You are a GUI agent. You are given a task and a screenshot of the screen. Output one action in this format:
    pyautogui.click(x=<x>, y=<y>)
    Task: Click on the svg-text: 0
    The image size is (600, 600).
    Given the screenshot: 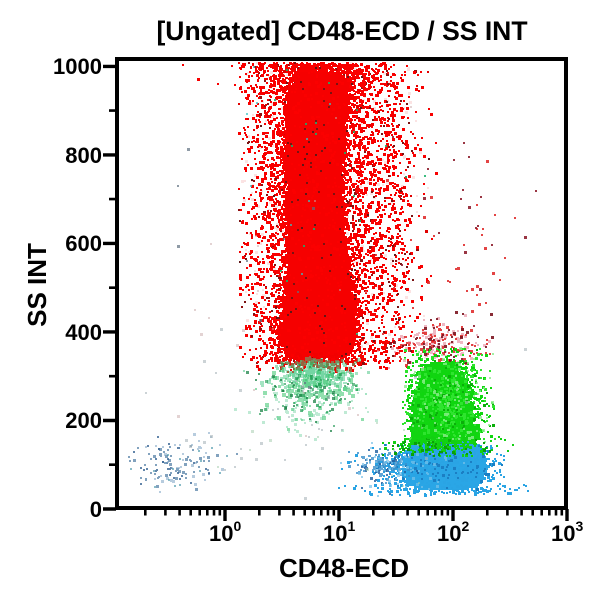 What is the action you would take?
    pyautogui.click(x=96, y=509)
    